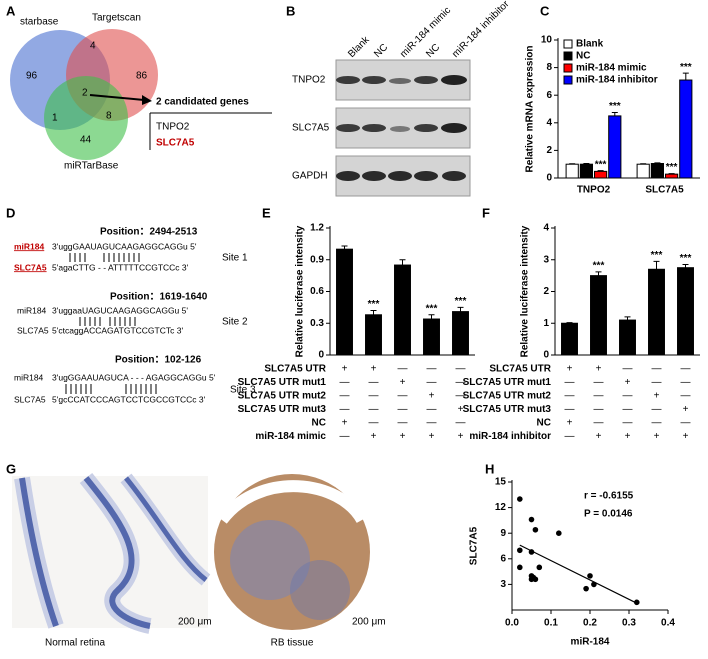 The image size is (708, 659). Describe the element at coordinates (290, 10) in the screenshot. I see `panel-label: B` at that location.